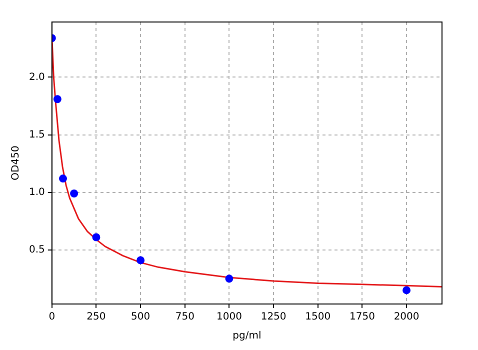  Describe the element at coordinates (273, 317) in the screenshot. I see `x-tick-label: 1250` at that location.